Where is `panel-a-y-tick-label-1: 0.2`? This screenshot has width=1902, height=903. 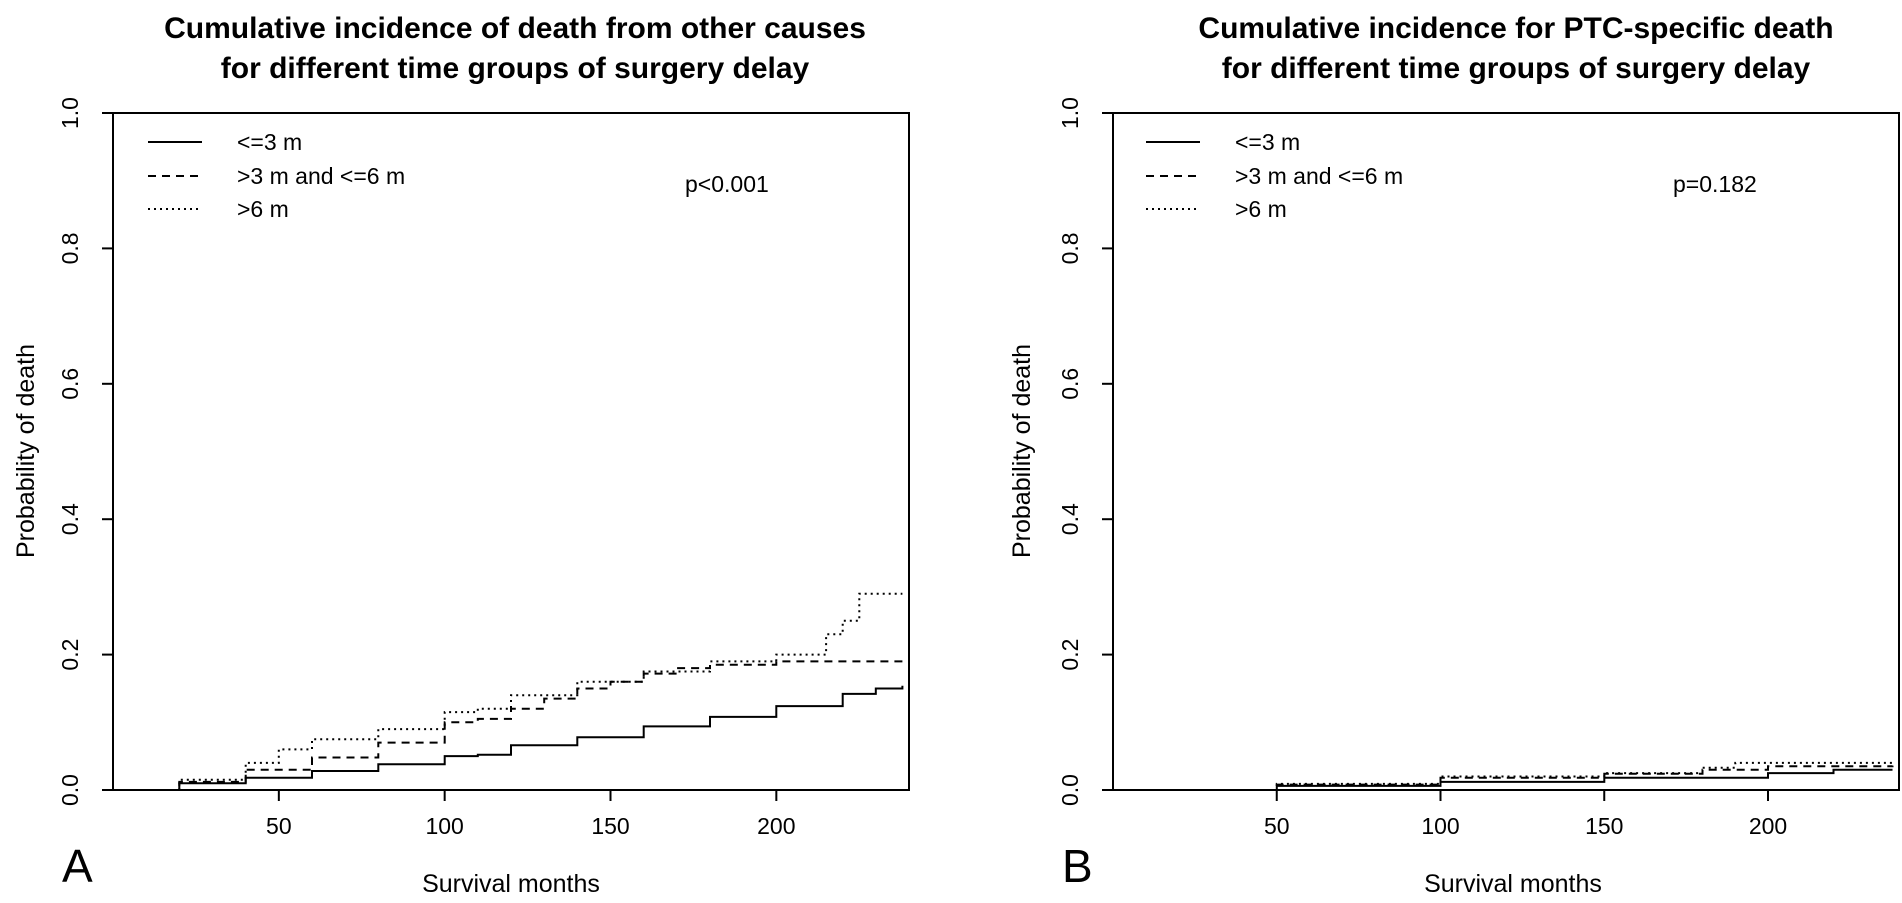
panel-a-y-tick-label-1: 0.2 is located at coordinates (70, 655).